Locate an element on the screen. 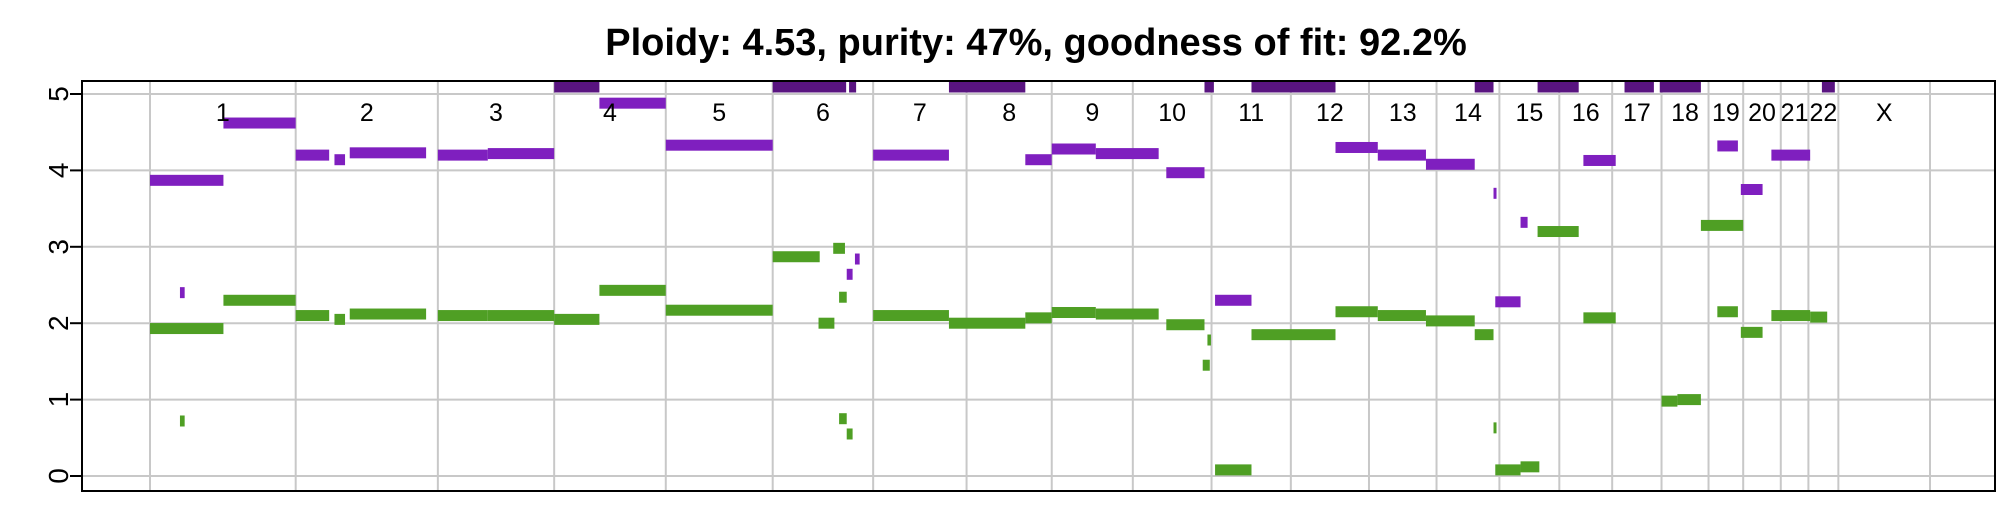  y-tick-label: 4 is located at coordinates (58, 171).